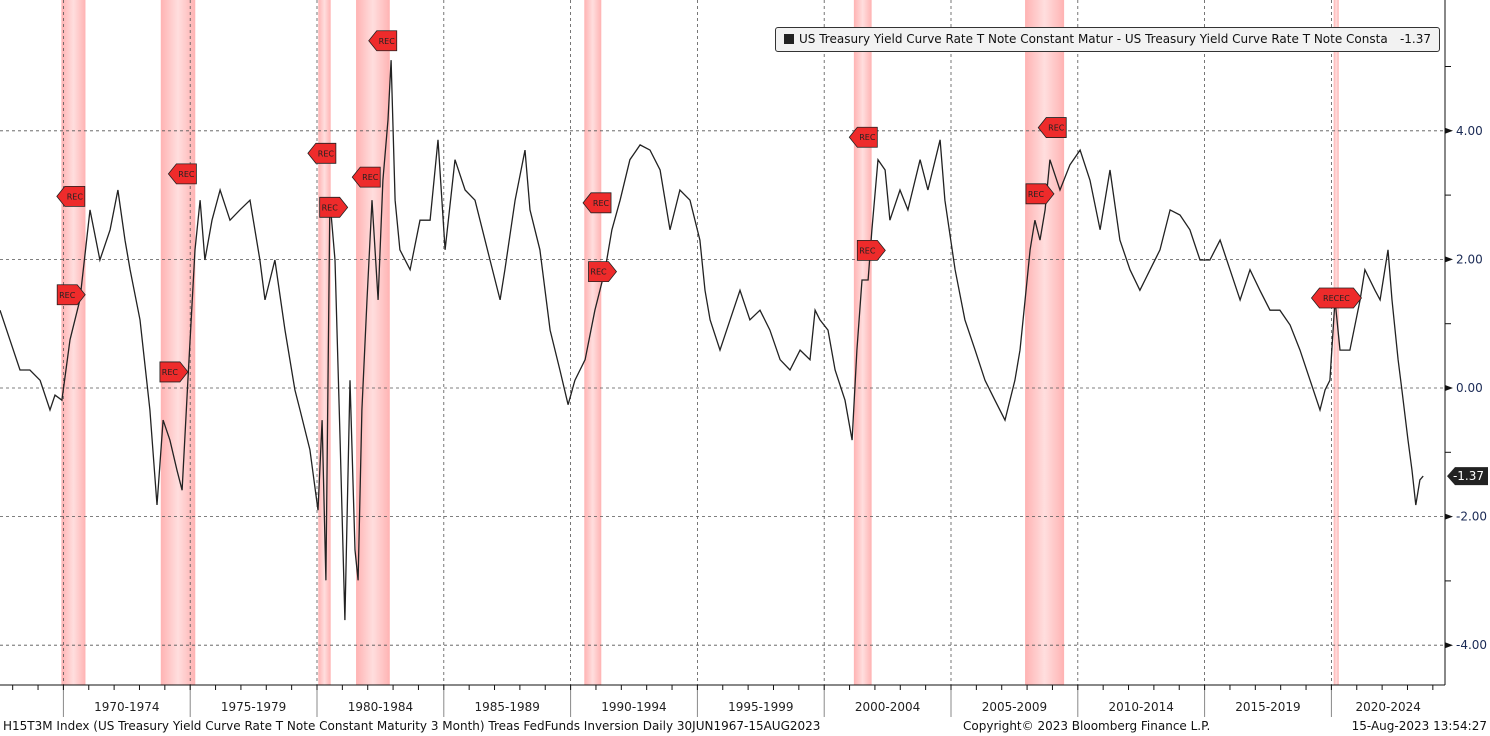  I want to click on legend-swatch, so click(789, 39).